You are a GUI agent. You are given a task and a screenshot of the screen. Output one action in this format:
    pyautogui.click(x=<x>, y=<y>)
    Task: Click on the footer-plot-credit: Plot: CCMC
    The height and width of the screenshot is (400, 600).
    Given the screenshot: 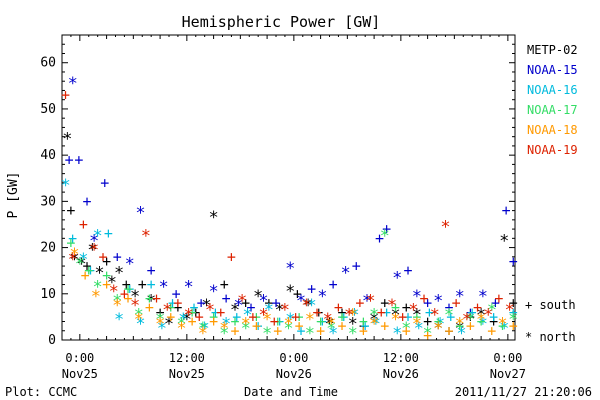 What is the action you would take?
    pyautogui.click(x=41, y=392)
    